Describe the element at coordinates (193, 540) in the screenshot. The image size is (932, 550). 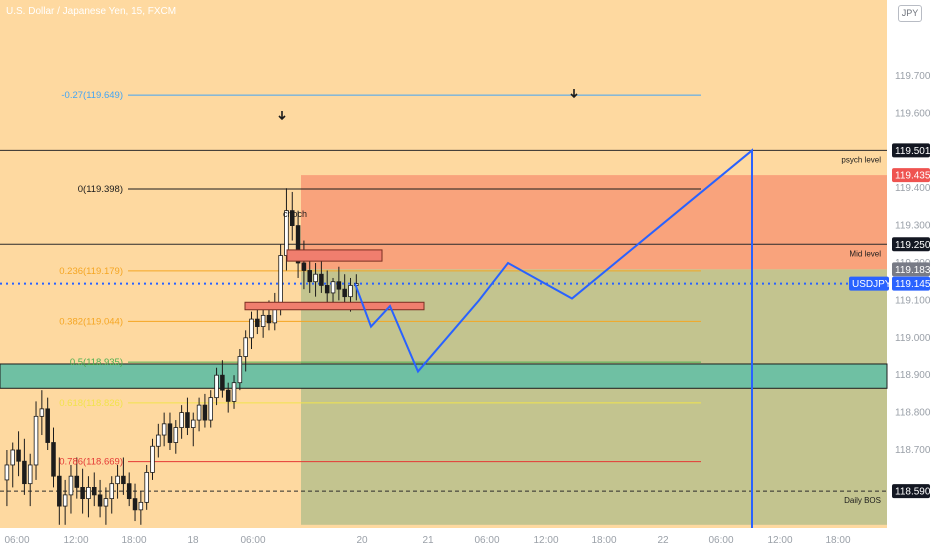
I see `time-tick-label: 18` at that location.